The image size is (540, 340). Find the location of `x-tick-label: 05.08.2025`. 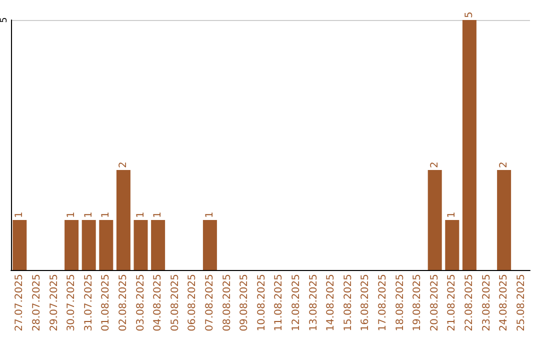

x-tick-label: 05.08.2025 is located at coordinates (175, 303).